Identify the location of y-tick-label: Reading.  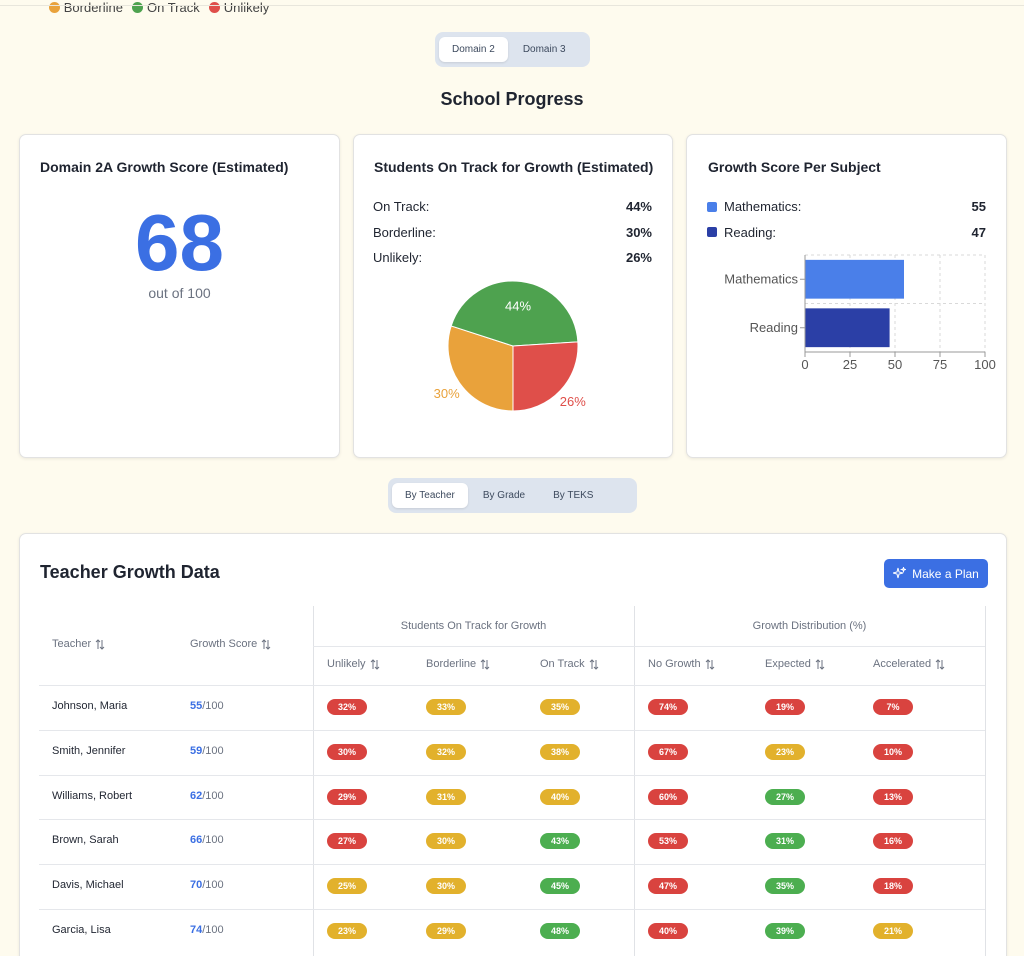
(774, 327).